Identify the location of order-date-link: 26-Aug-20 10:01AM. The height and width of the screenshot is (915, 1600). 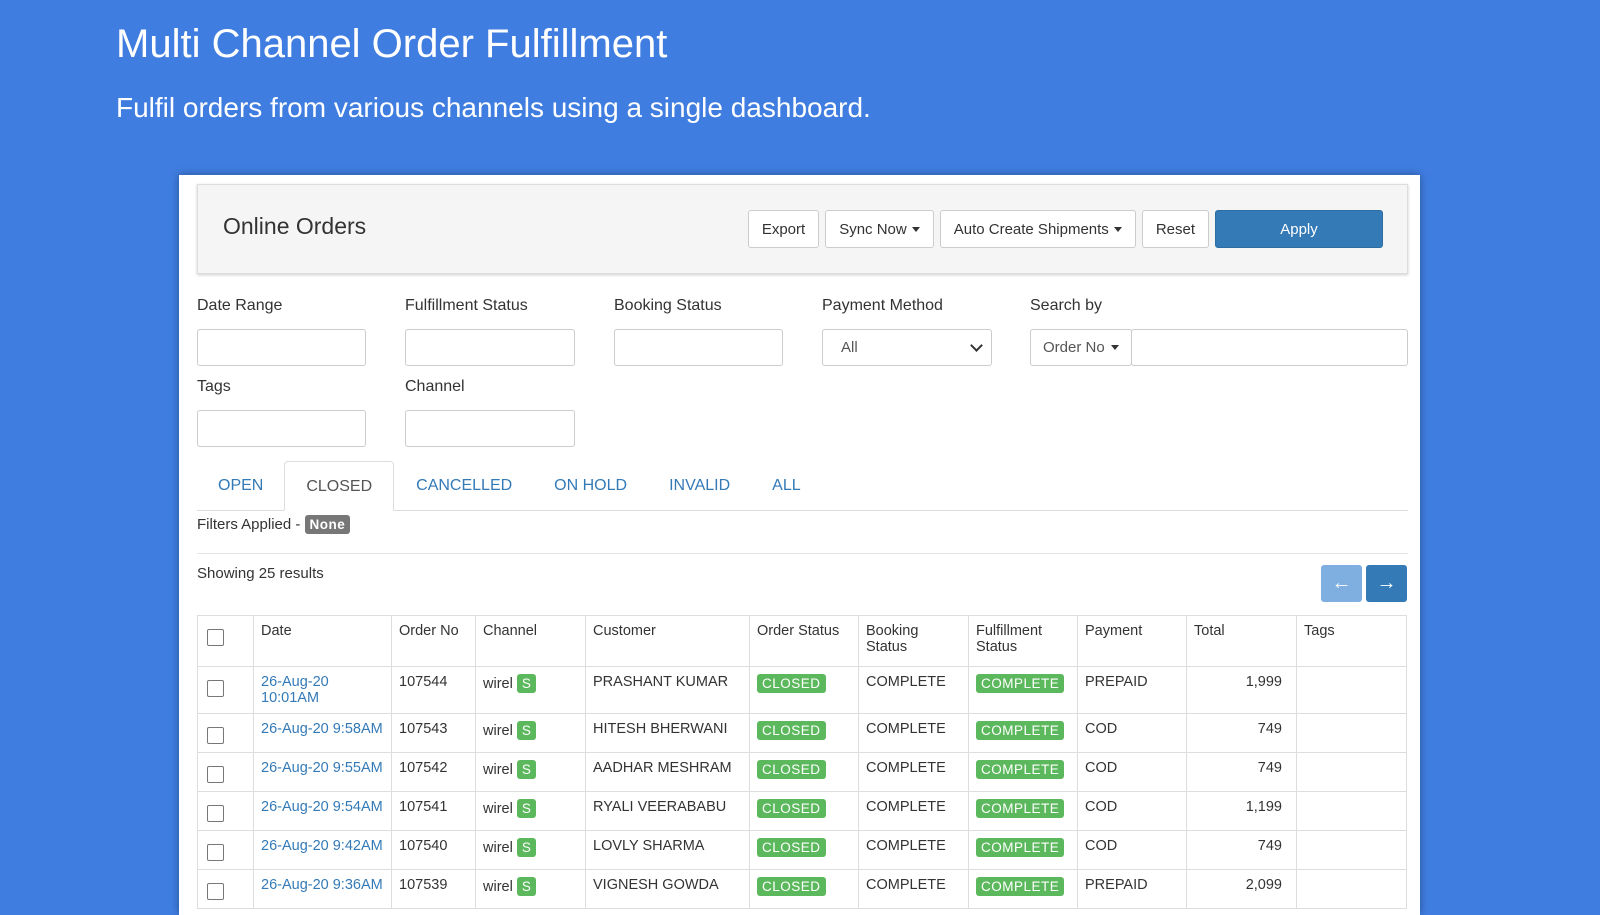
(295, 690).